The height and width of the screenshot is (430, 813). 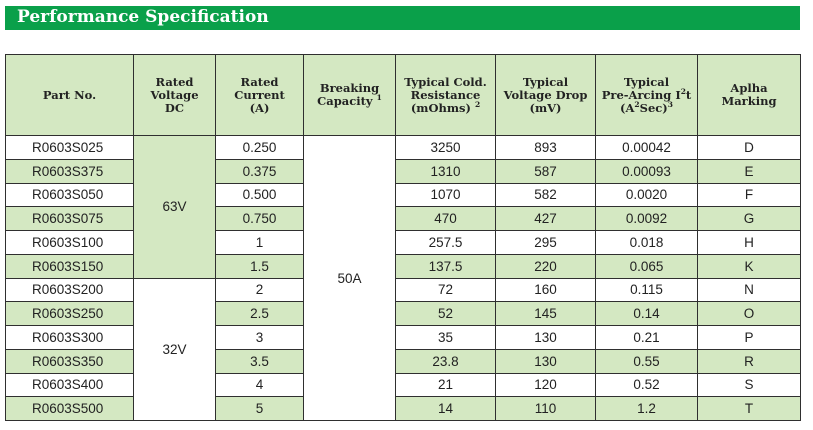 What do you see at coordinates (259, 266) in the screenshot?
I see `rated-current: 1.5` at bounding box center [259, 266].